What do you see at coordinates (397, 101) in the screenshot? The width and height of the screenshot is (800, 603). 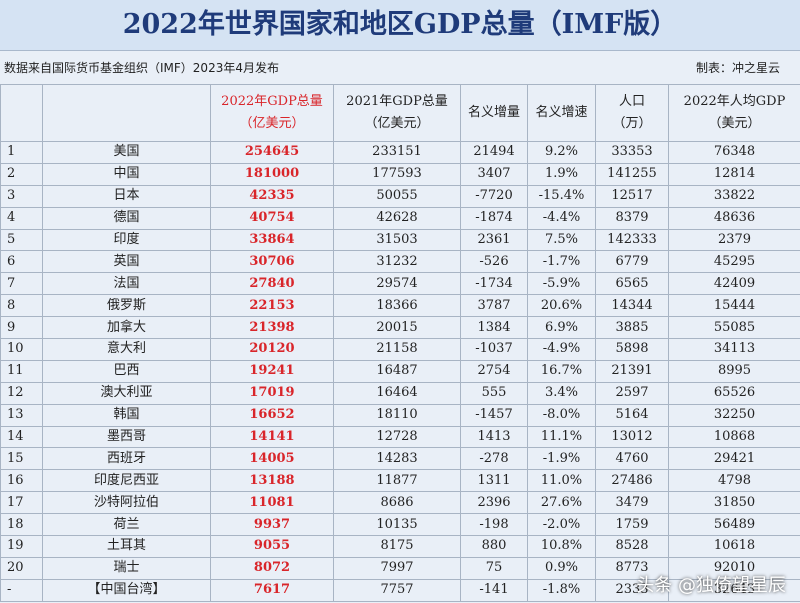 I see `header-line: 2021年GDP总量` at bounding box center [397, 101].